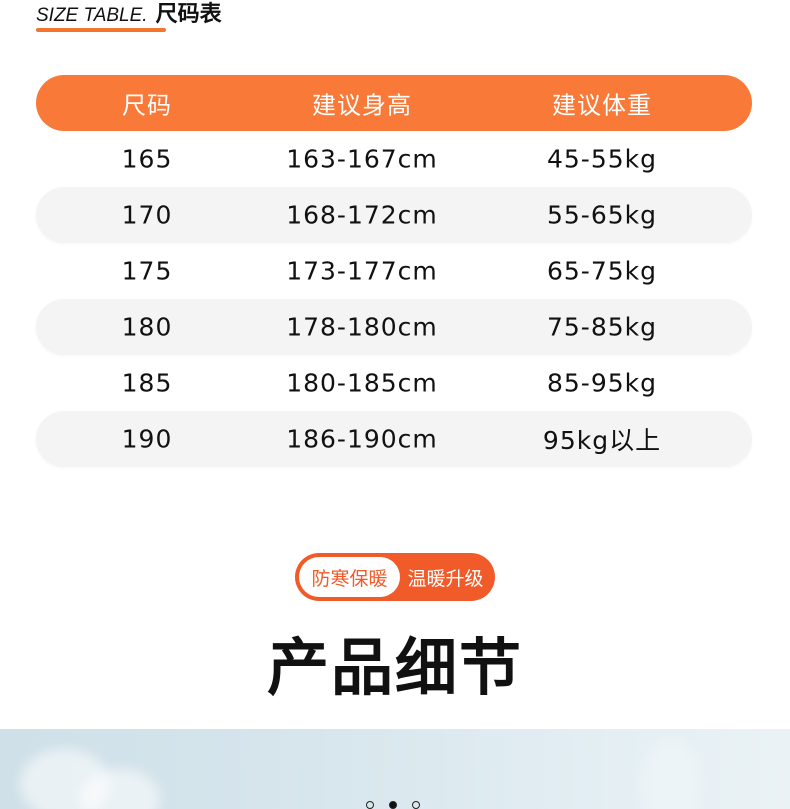 This screenshot has height=809, width=790. I want to click on table-row: 175 173-177cm 65-75kg, so click(394, 271).